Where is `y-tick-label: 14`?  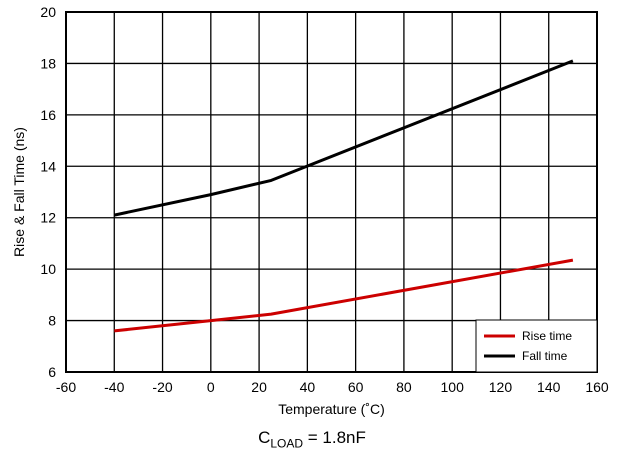 y-tick-label: 14 is located at coordinates (48, 166).